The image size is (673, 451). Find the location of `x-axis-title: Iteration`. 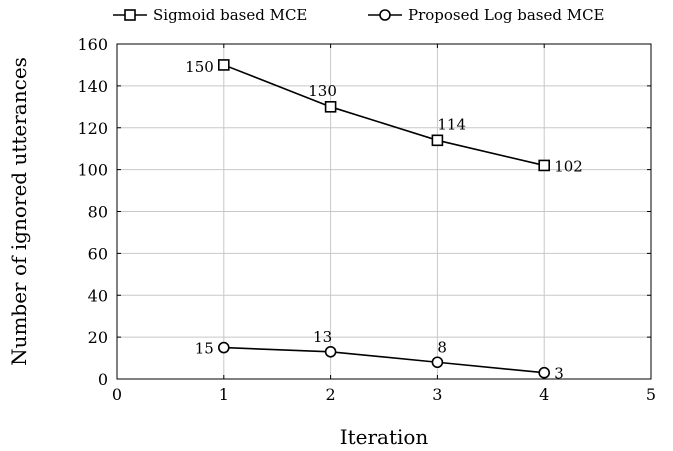

x-axis-title: Iteration is located at coordinates (384, 437).